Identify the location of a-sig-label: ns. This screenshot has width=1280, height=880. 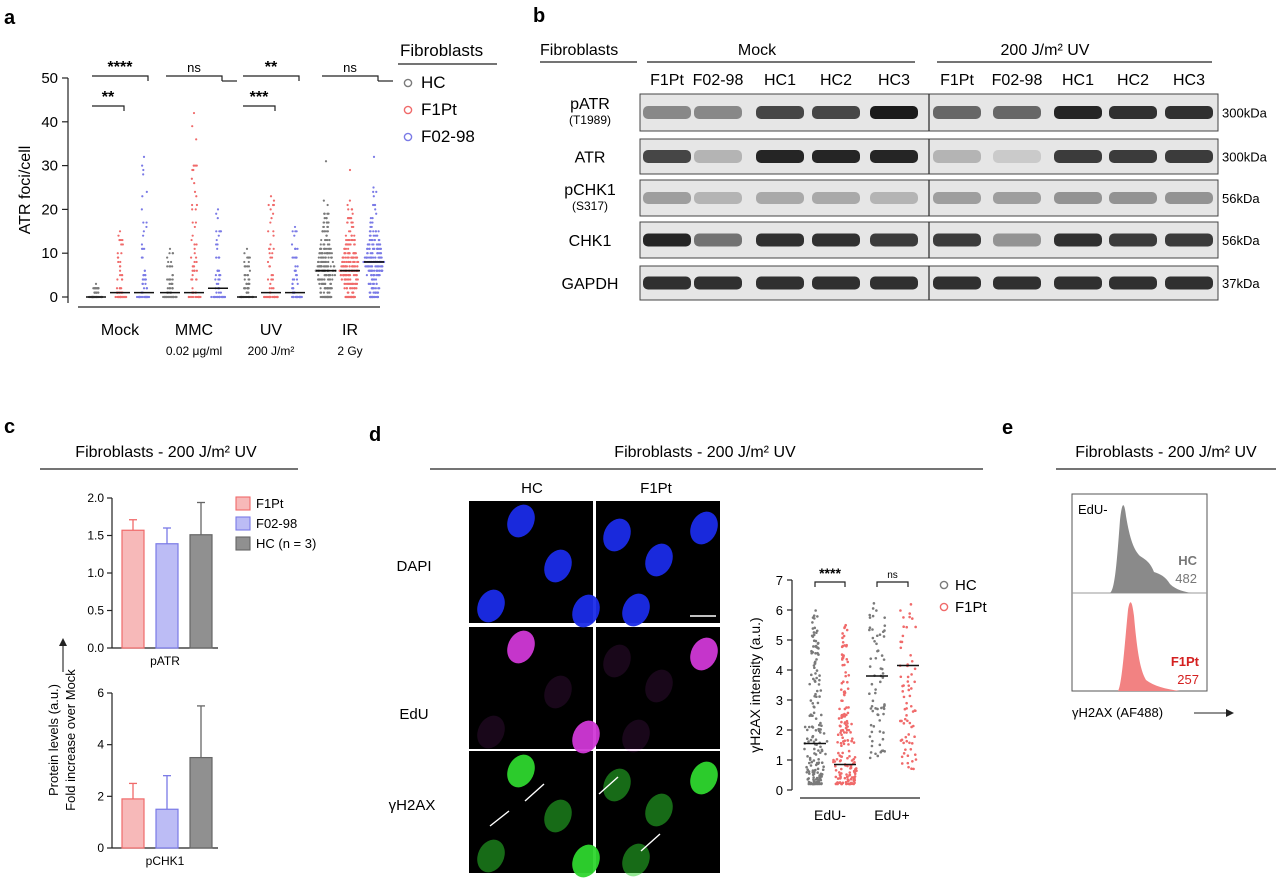
(194, 67).